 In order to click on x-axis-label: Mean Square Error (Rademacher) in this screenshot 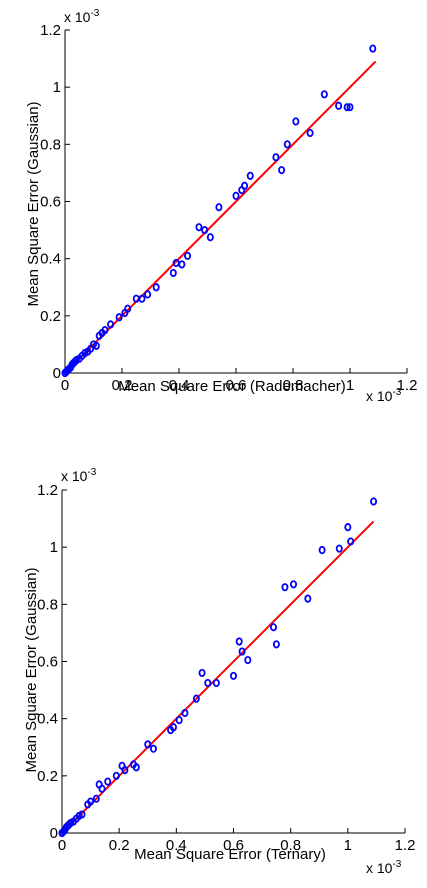, I will do `click(232, 386)`.